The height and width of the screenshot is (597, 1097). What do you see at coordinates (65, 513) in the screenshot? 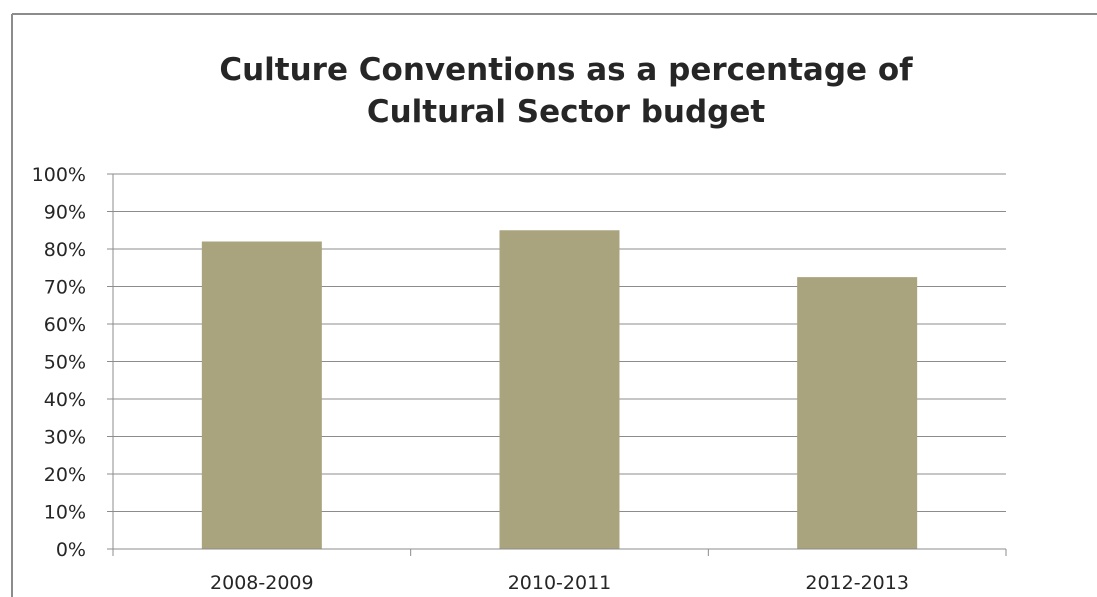
I see `y-tick-label: 10%` at bounding box center [65, 513].